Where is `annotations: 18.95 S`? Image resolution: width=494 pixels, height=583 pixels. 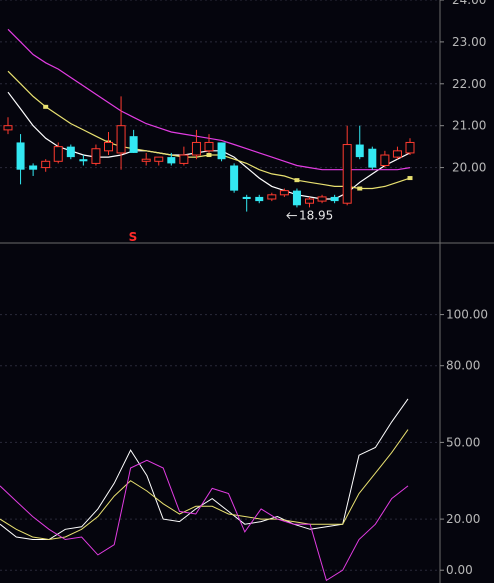 annotations: 18.95 S is located at coordinates (231, 226).